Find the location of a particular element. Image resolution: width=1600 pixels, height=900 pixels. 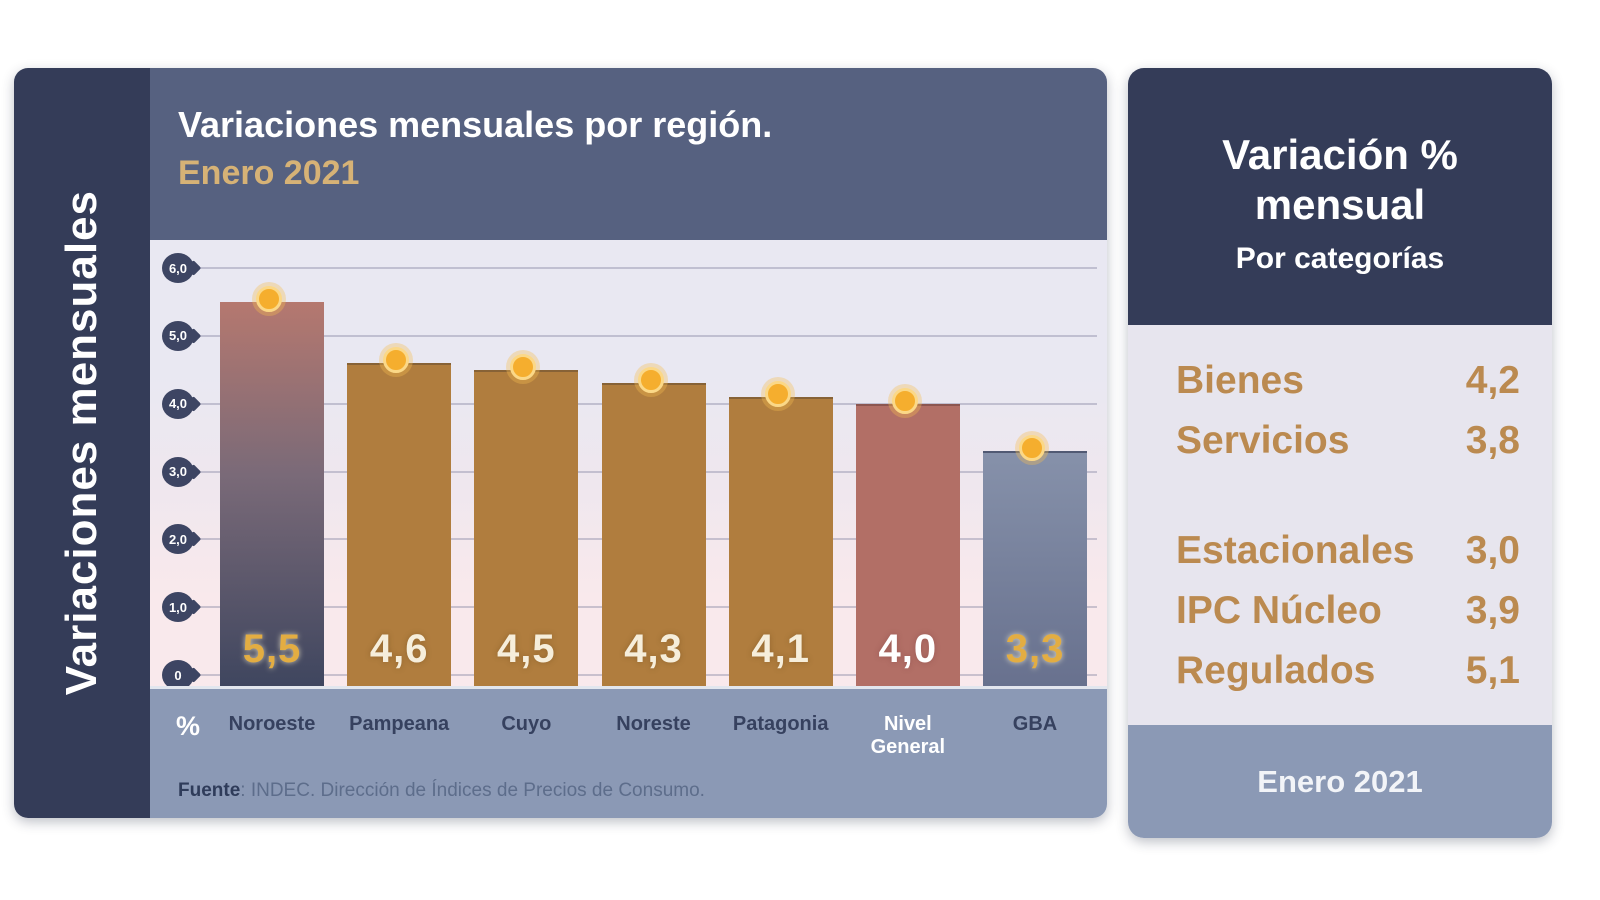

vertical-banner-label: Variaciones mensuales is located at coordinates (81, 443).